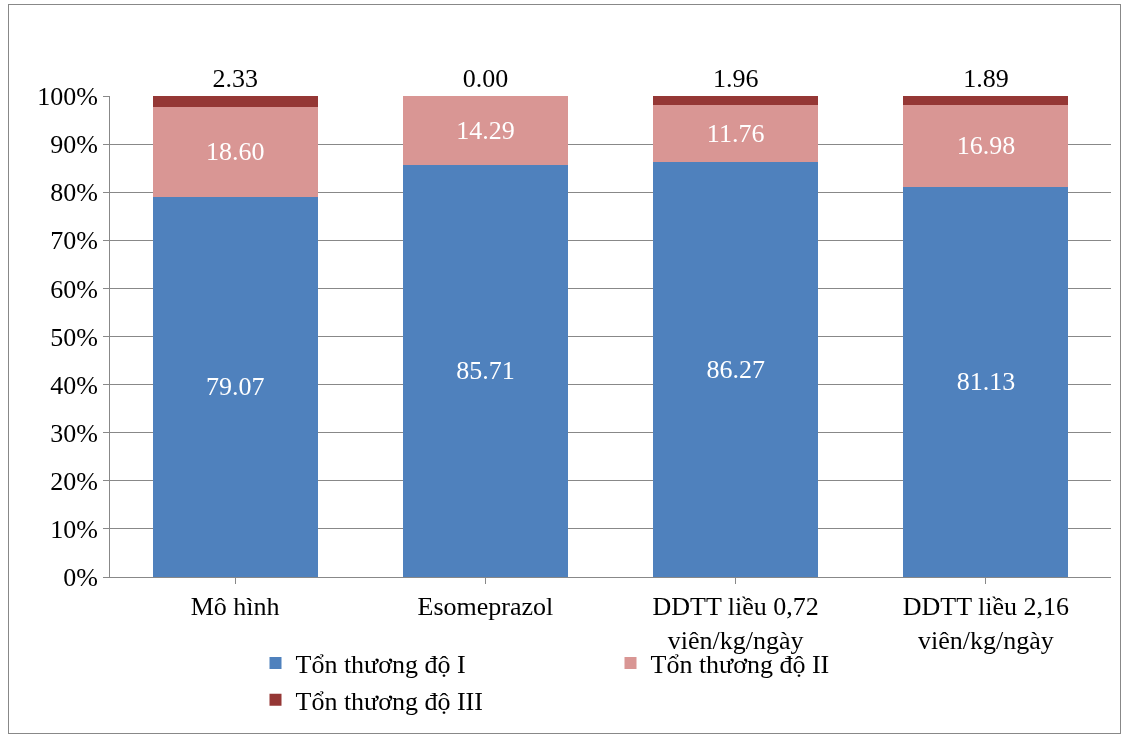 This screenshot has height=736, width=1129. I want to click on x-tick-label: Esomeprazol, so click(485, 607).